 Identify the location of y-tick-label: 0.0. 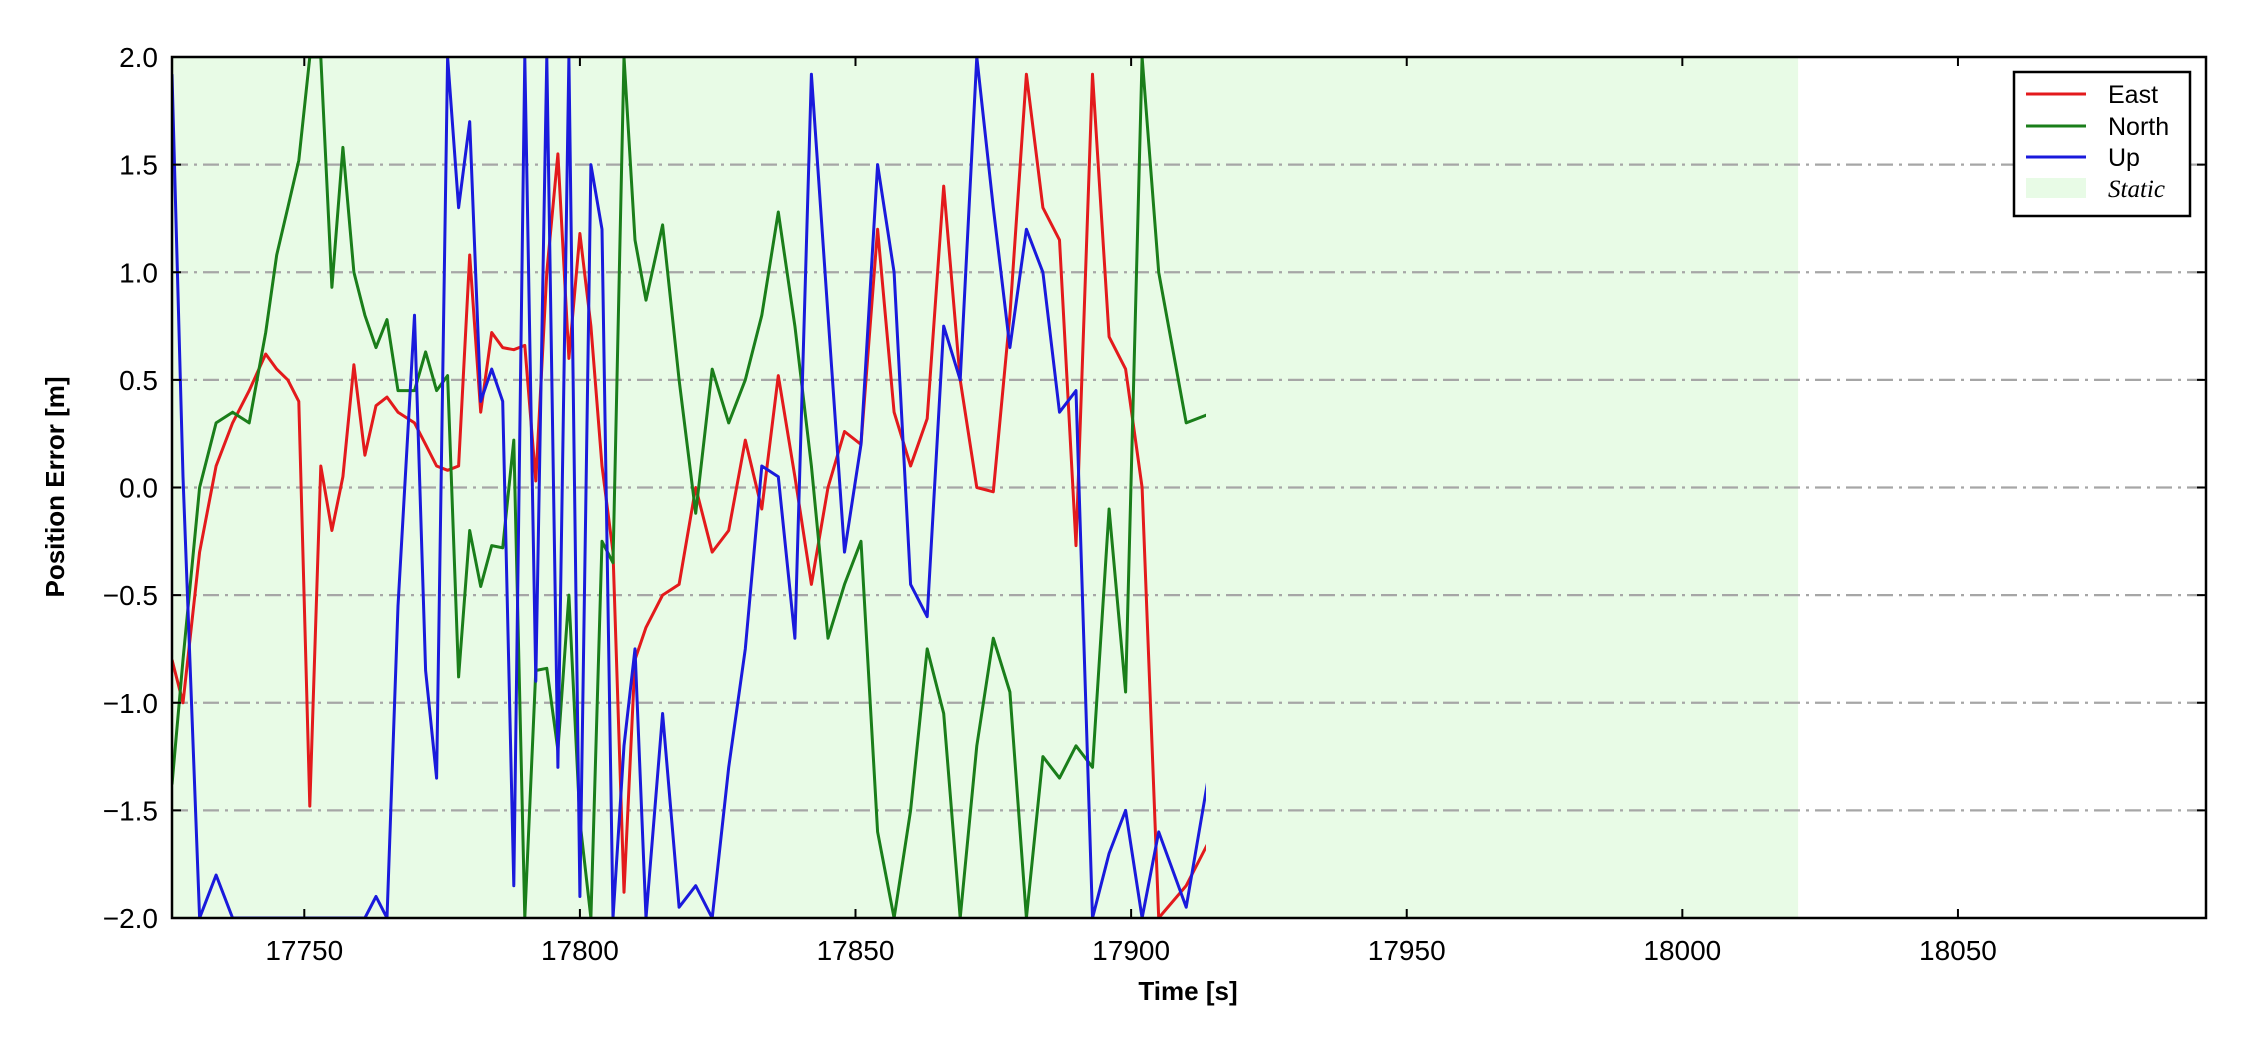
(138, 488).